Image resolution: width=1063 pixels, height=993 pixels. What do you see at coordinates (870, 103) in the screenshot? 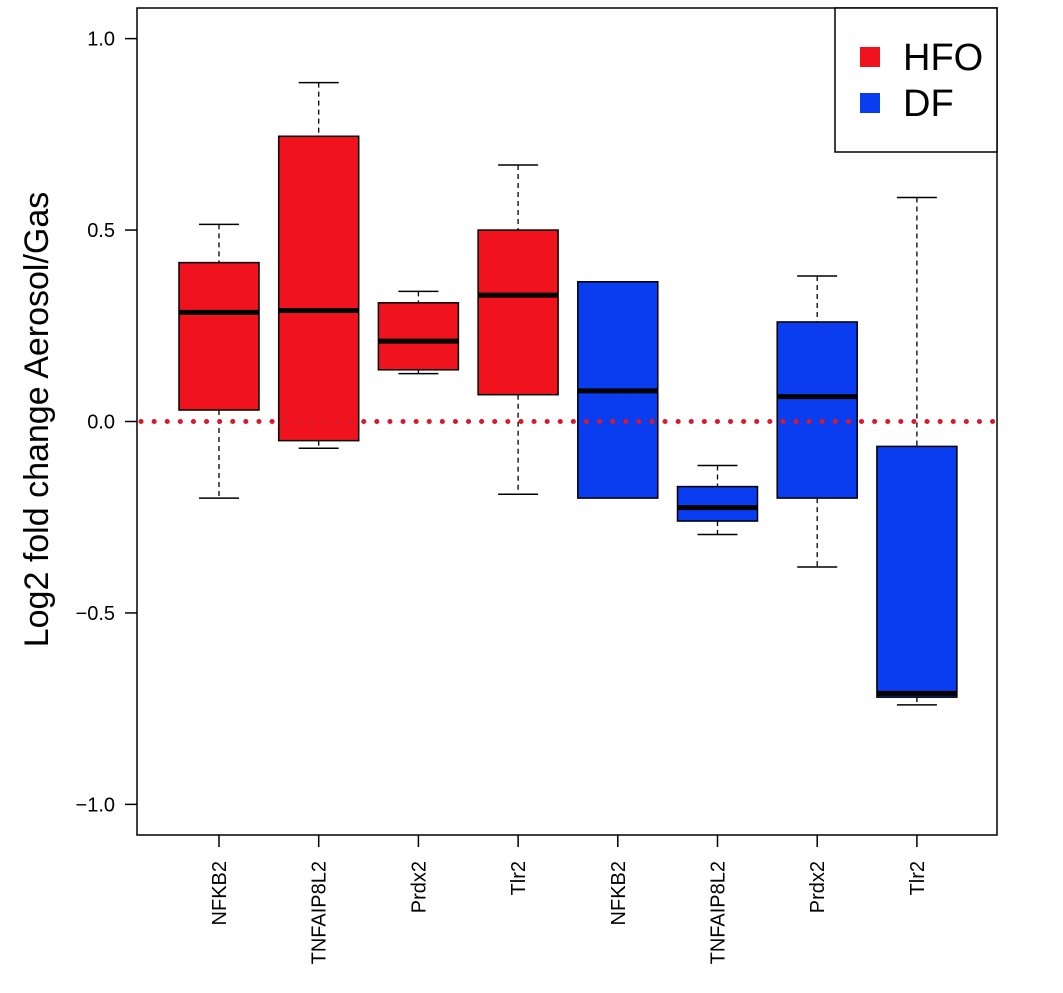
I see `legend-swatch-df` at bounding box center [870, 103].